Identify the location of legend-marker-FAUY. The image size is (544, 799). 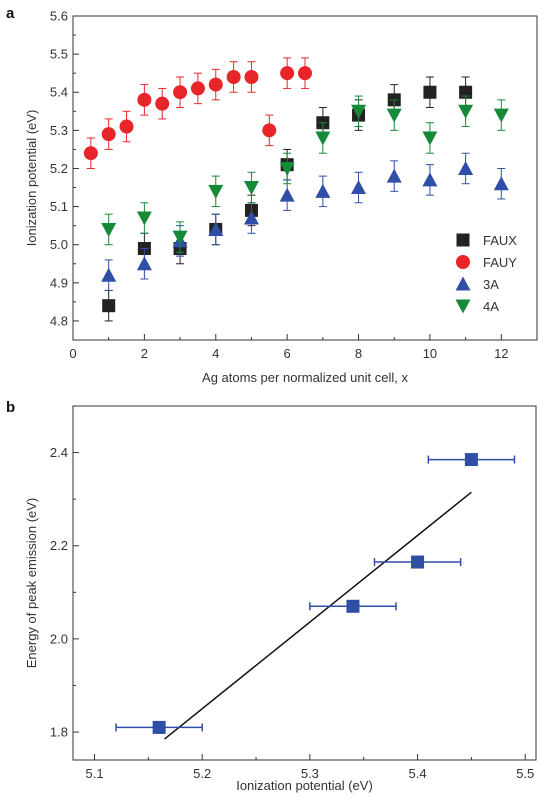
(463, 262).